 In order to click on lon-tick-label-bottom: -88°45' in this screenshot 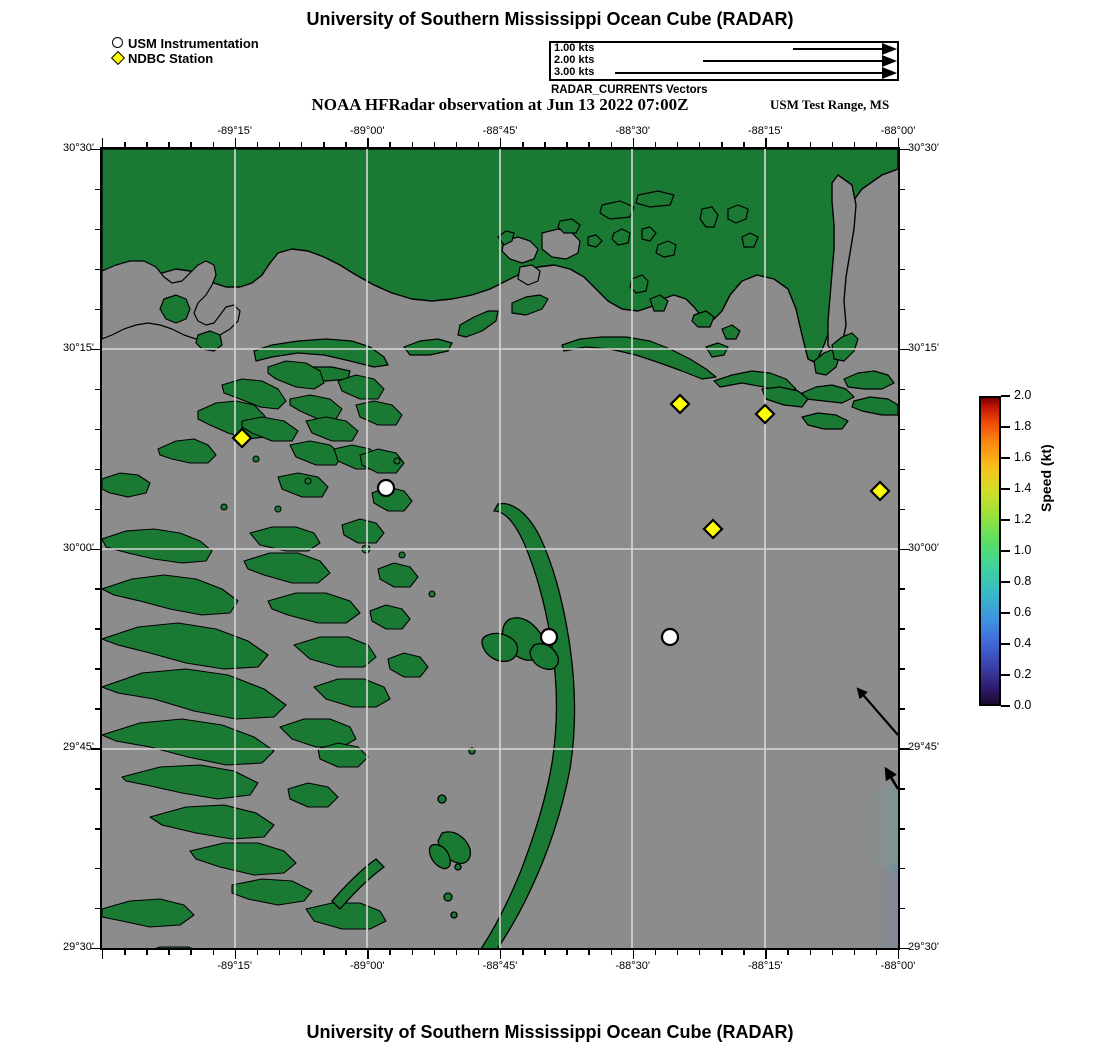, I will do `click(500, 966)`.